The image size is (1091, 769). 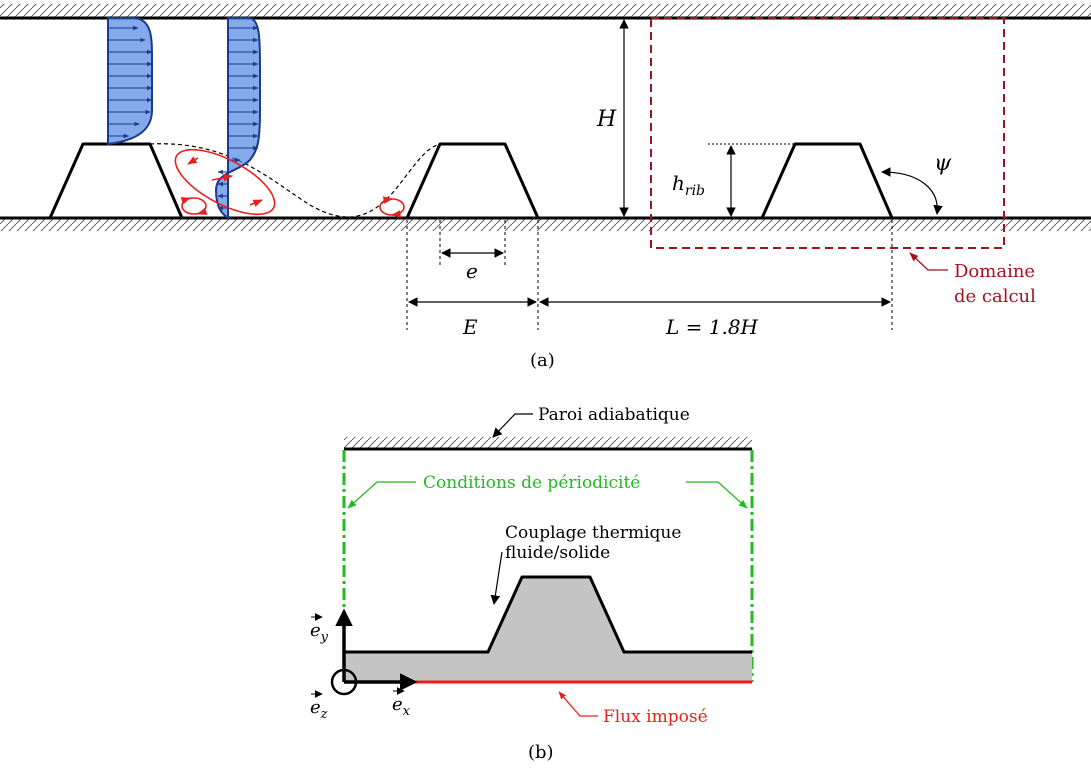 What do you see at coordinates (943, 163) in the screenshot?
I see `psi-label: ψ` at bounding box center [943, 163].